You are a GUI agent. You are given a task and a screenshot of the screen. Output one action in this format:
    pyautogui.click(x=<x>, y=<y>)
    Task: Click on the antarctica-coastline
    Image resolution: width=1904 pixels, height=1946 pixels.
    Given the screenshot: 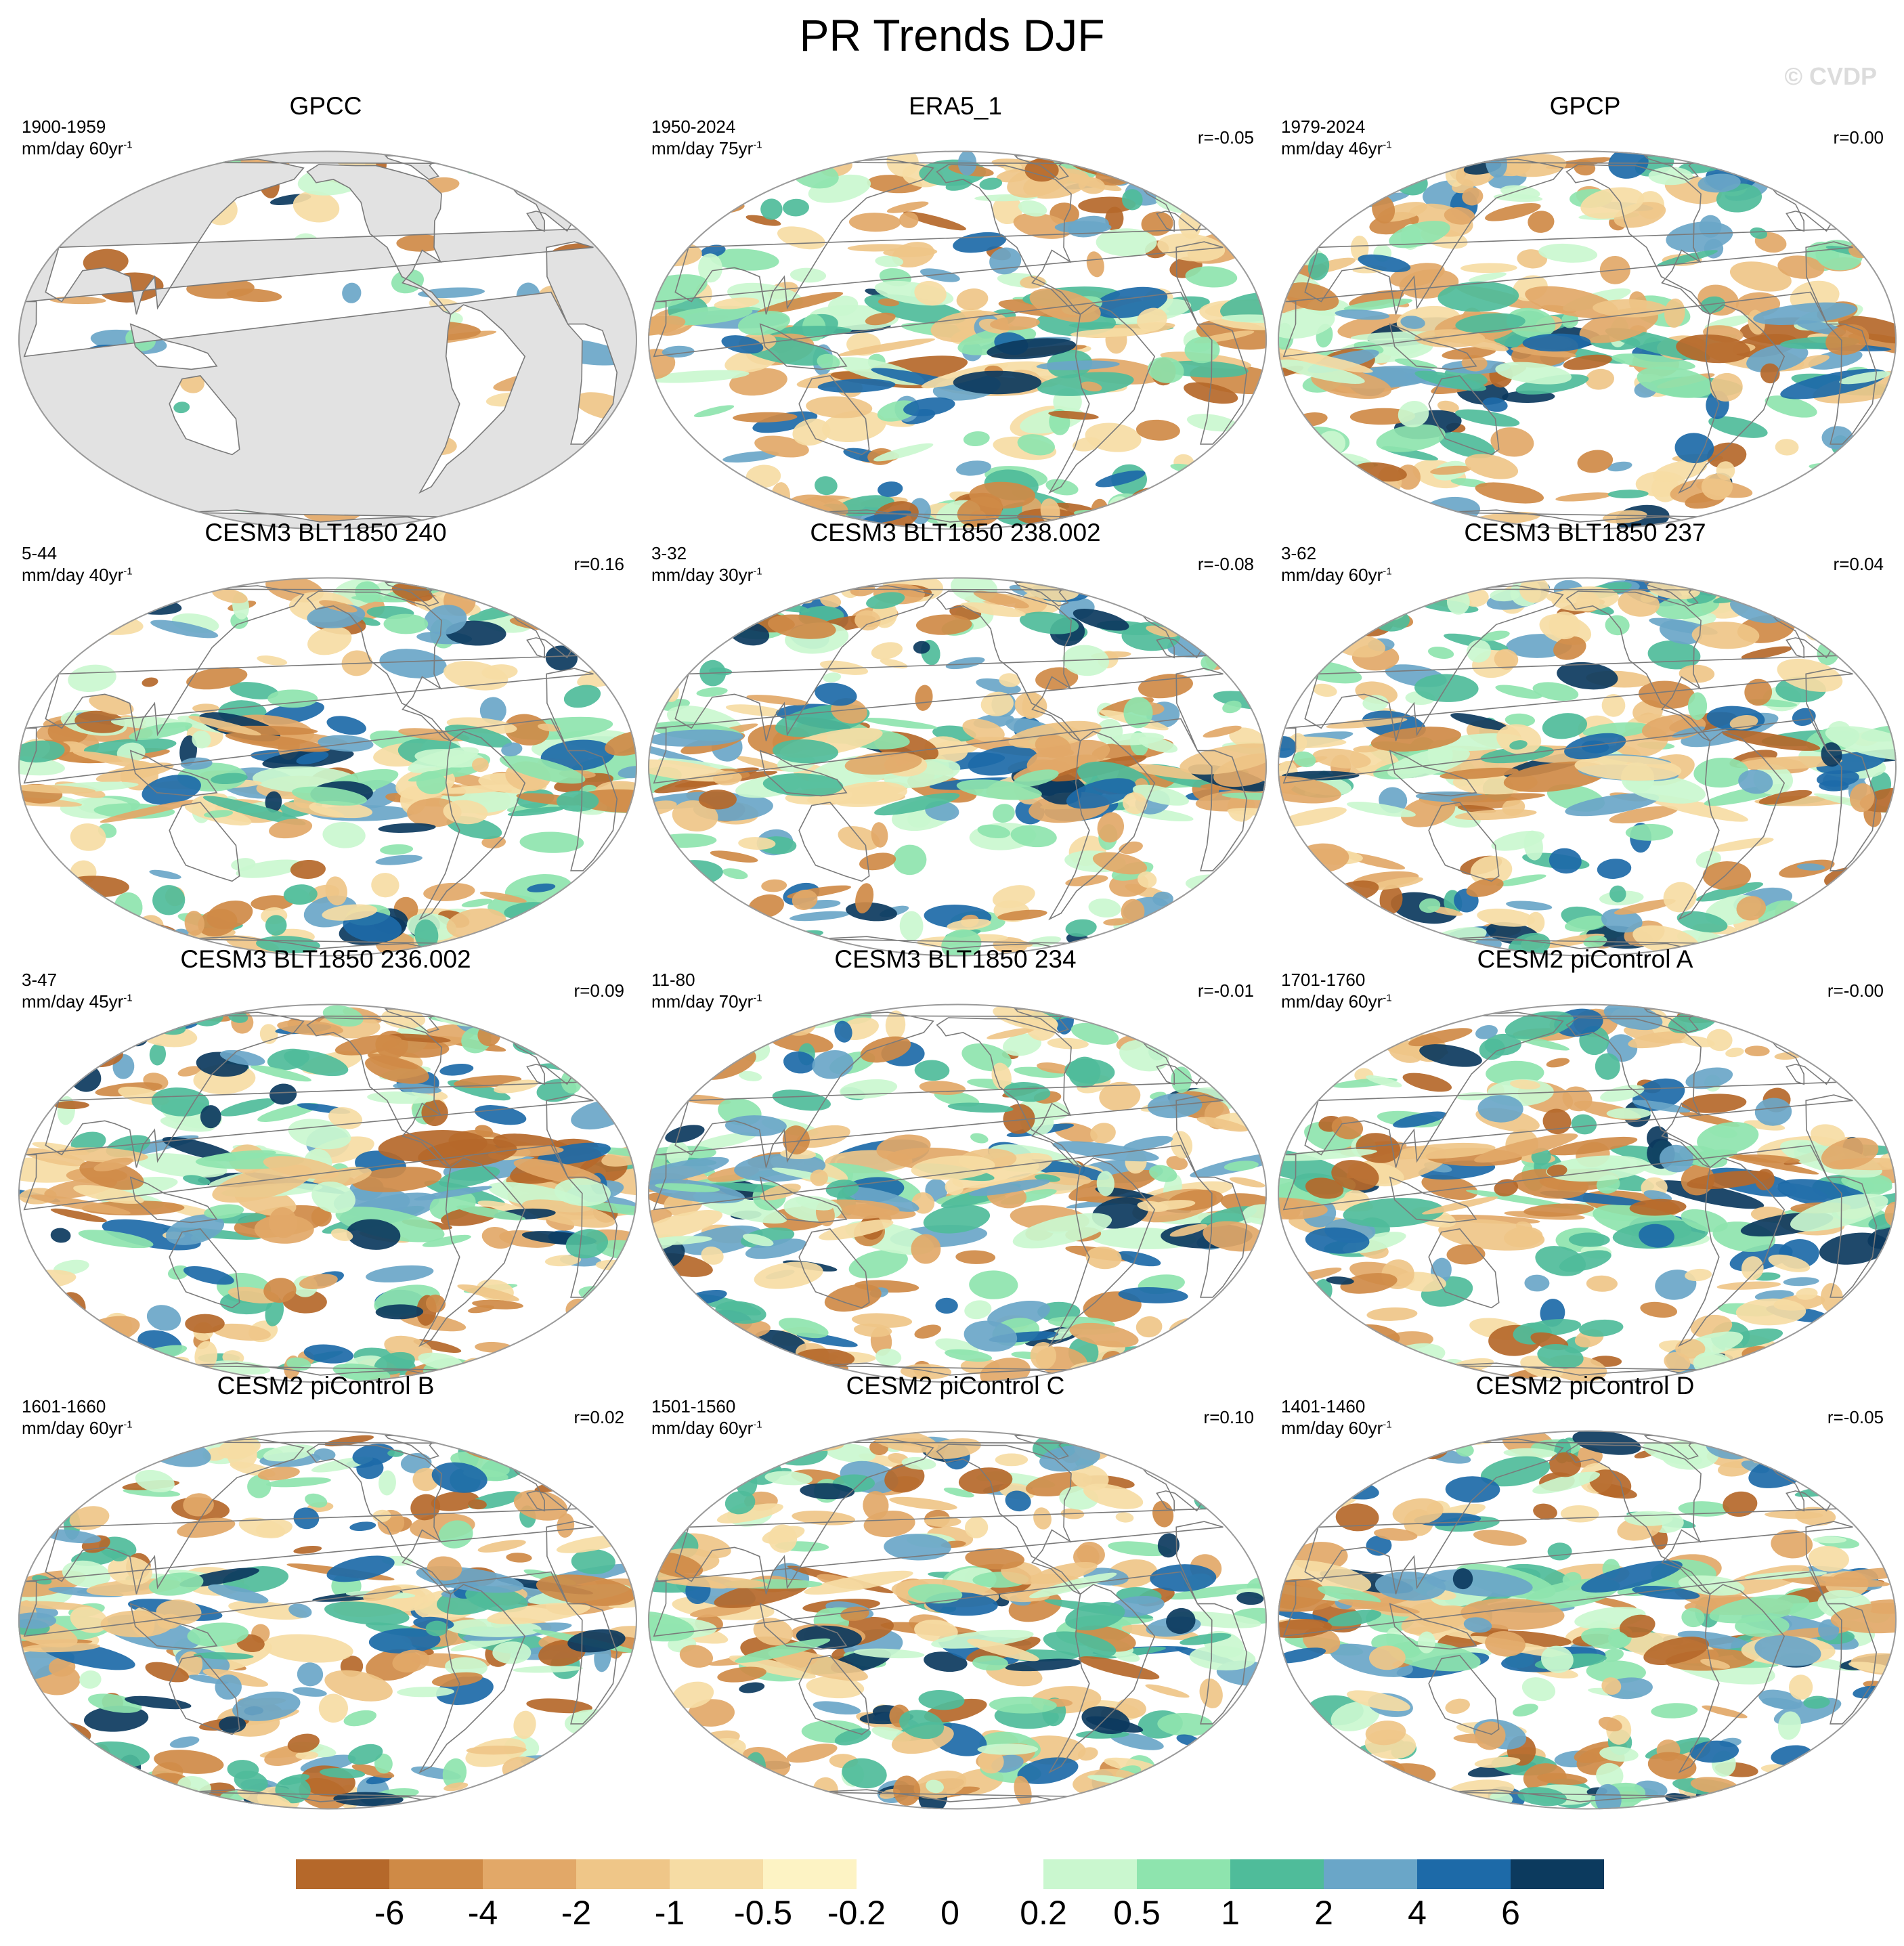 What is the action you would take?
    pyautogui.click(x=951, y=1369)
    